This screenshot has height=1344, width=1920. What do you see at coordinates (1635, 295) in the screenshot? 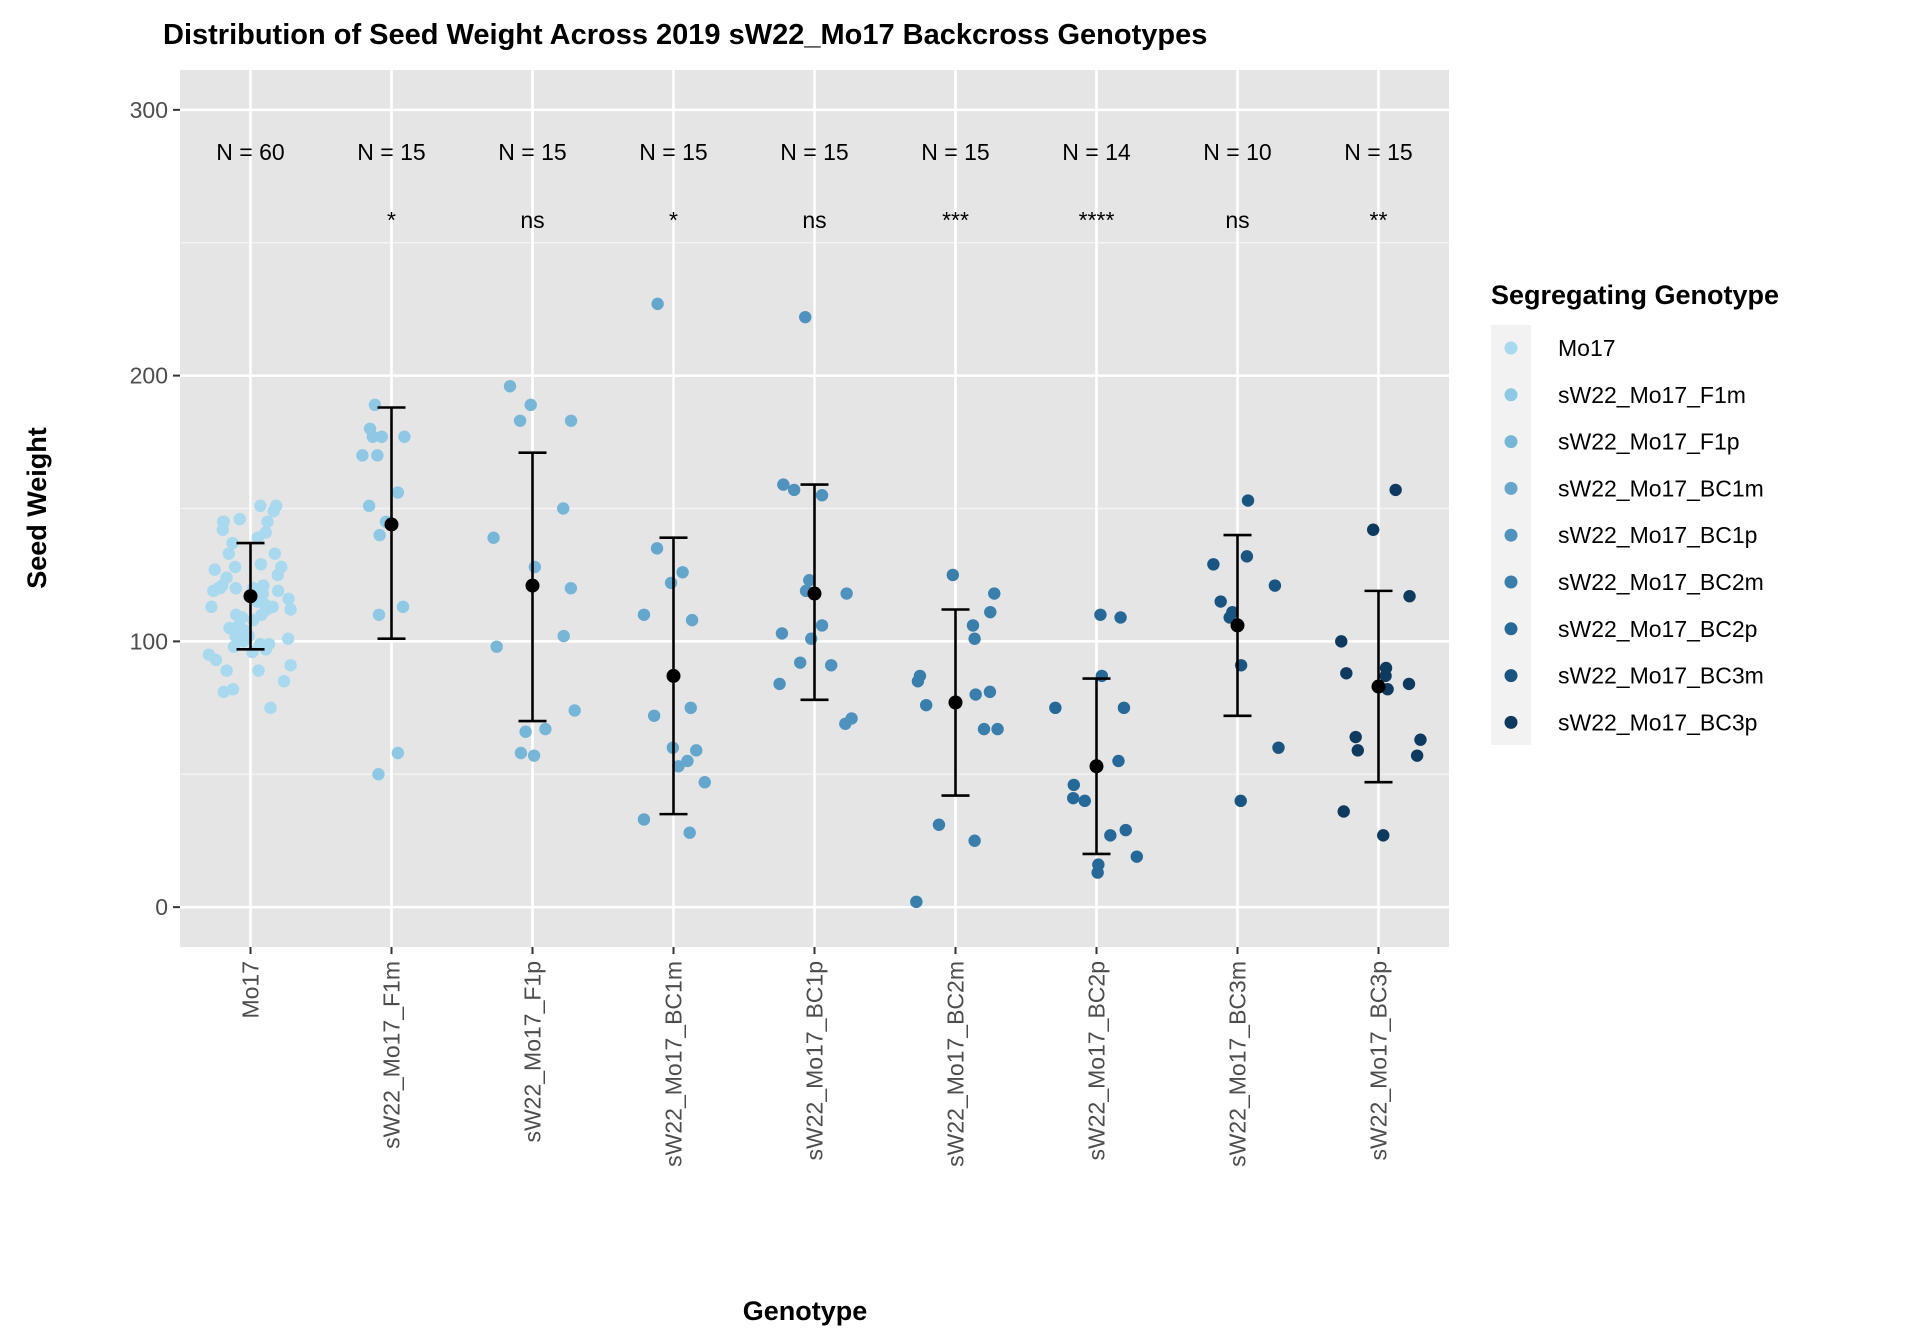
I see `legend-title: Segregating Genotype` at bounding box center [1635, 295].